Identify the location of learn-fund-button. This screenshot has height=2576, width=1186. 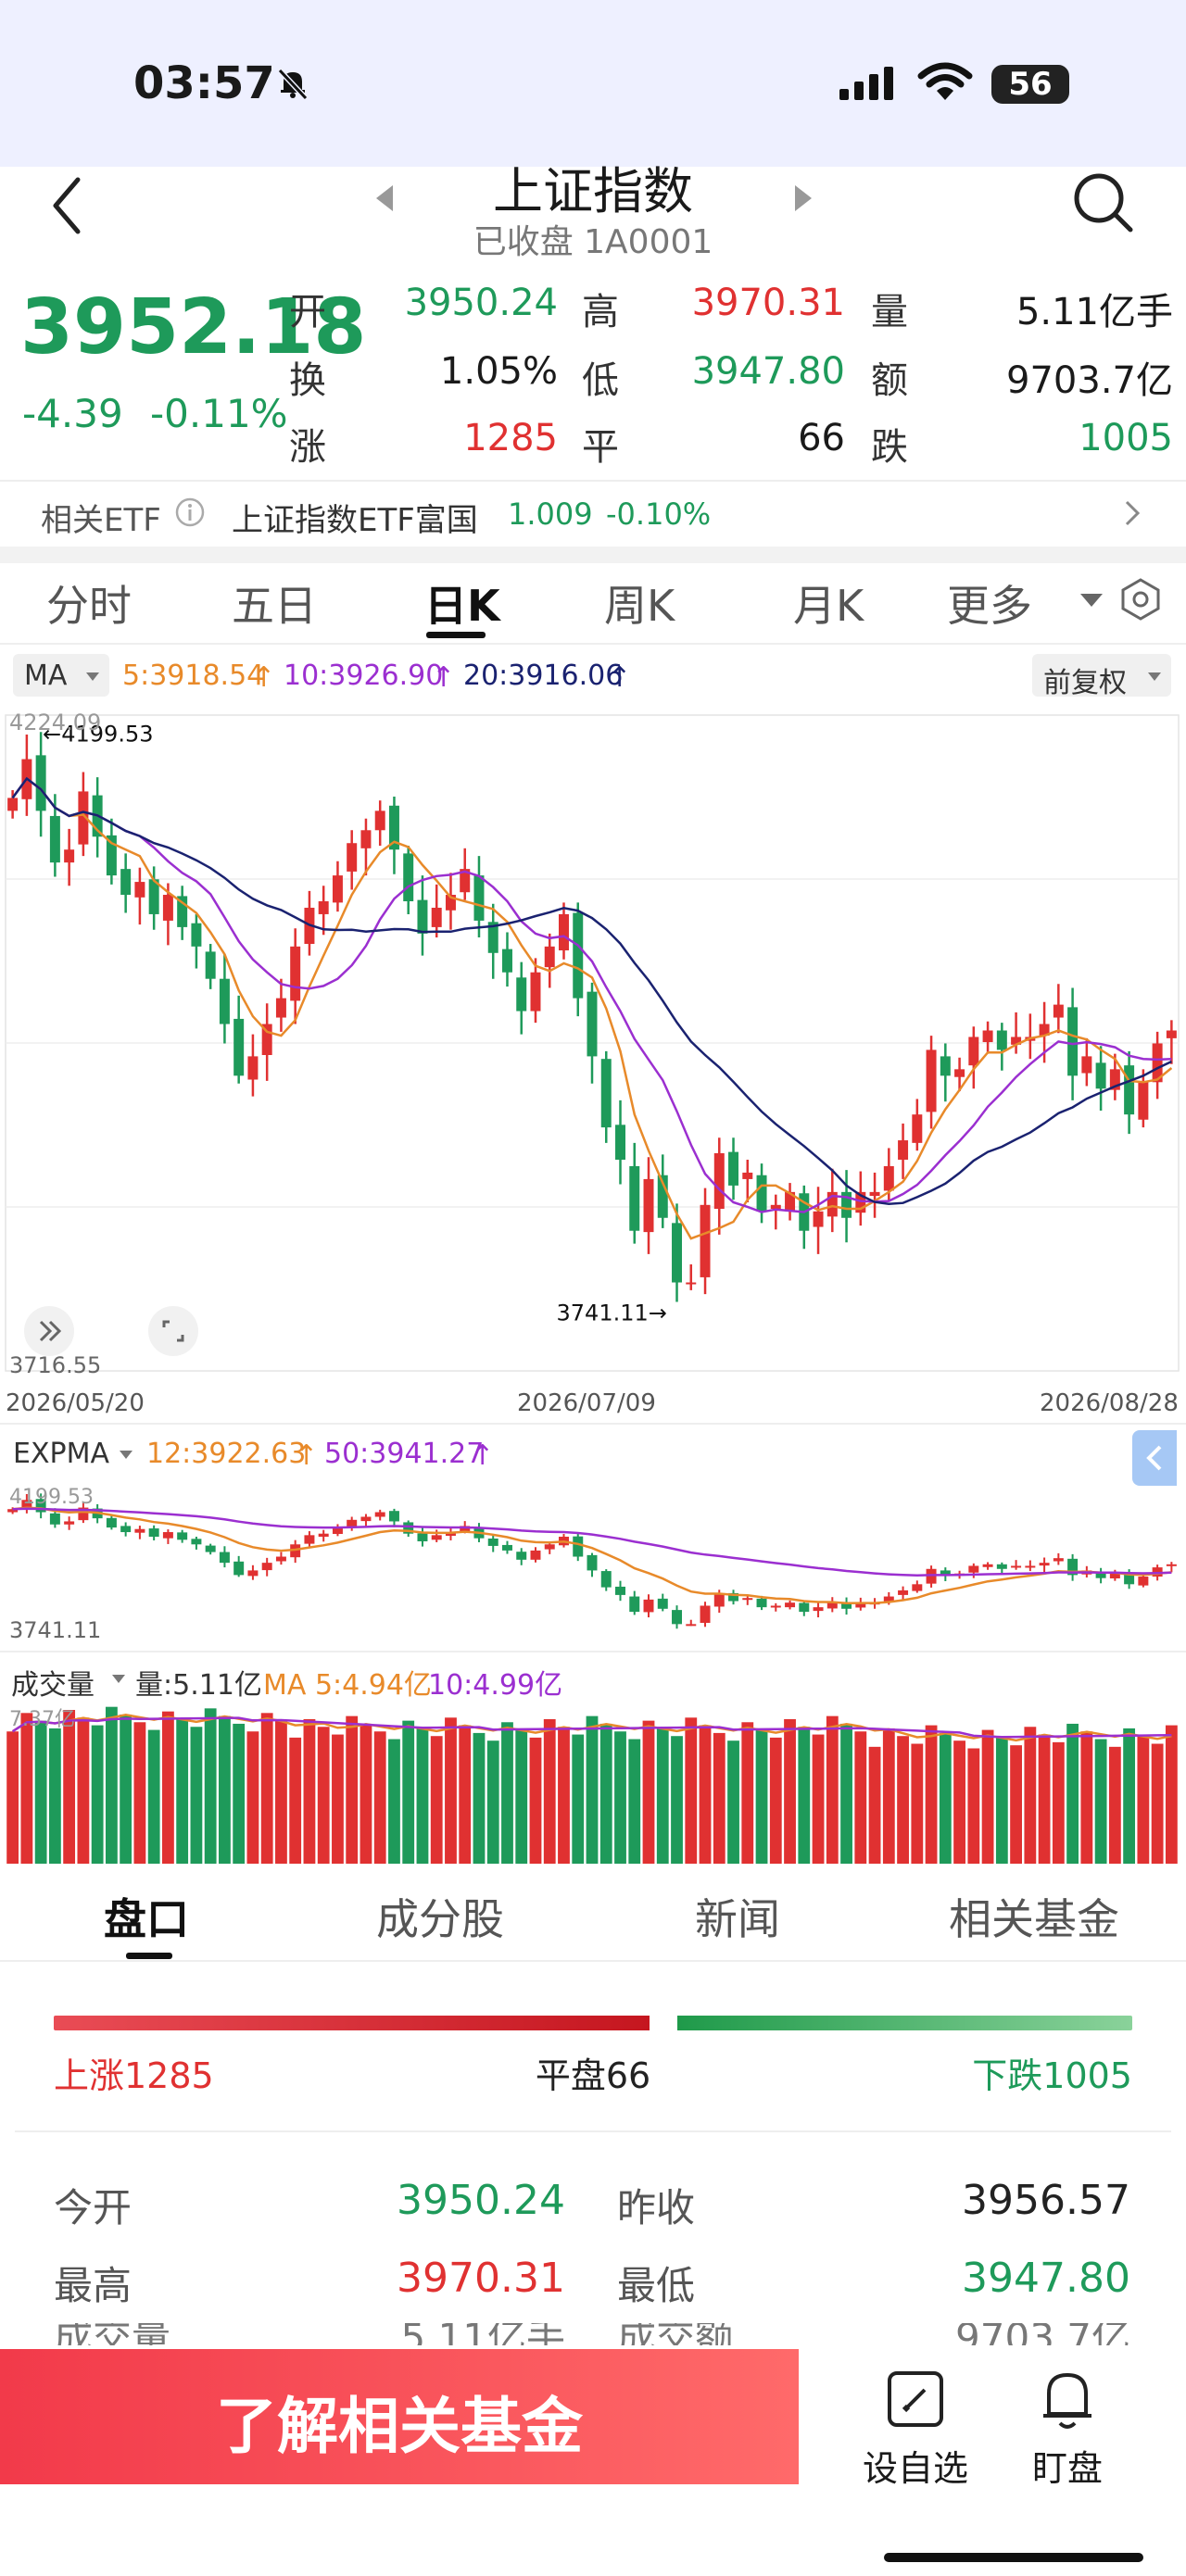
(399, 2416).